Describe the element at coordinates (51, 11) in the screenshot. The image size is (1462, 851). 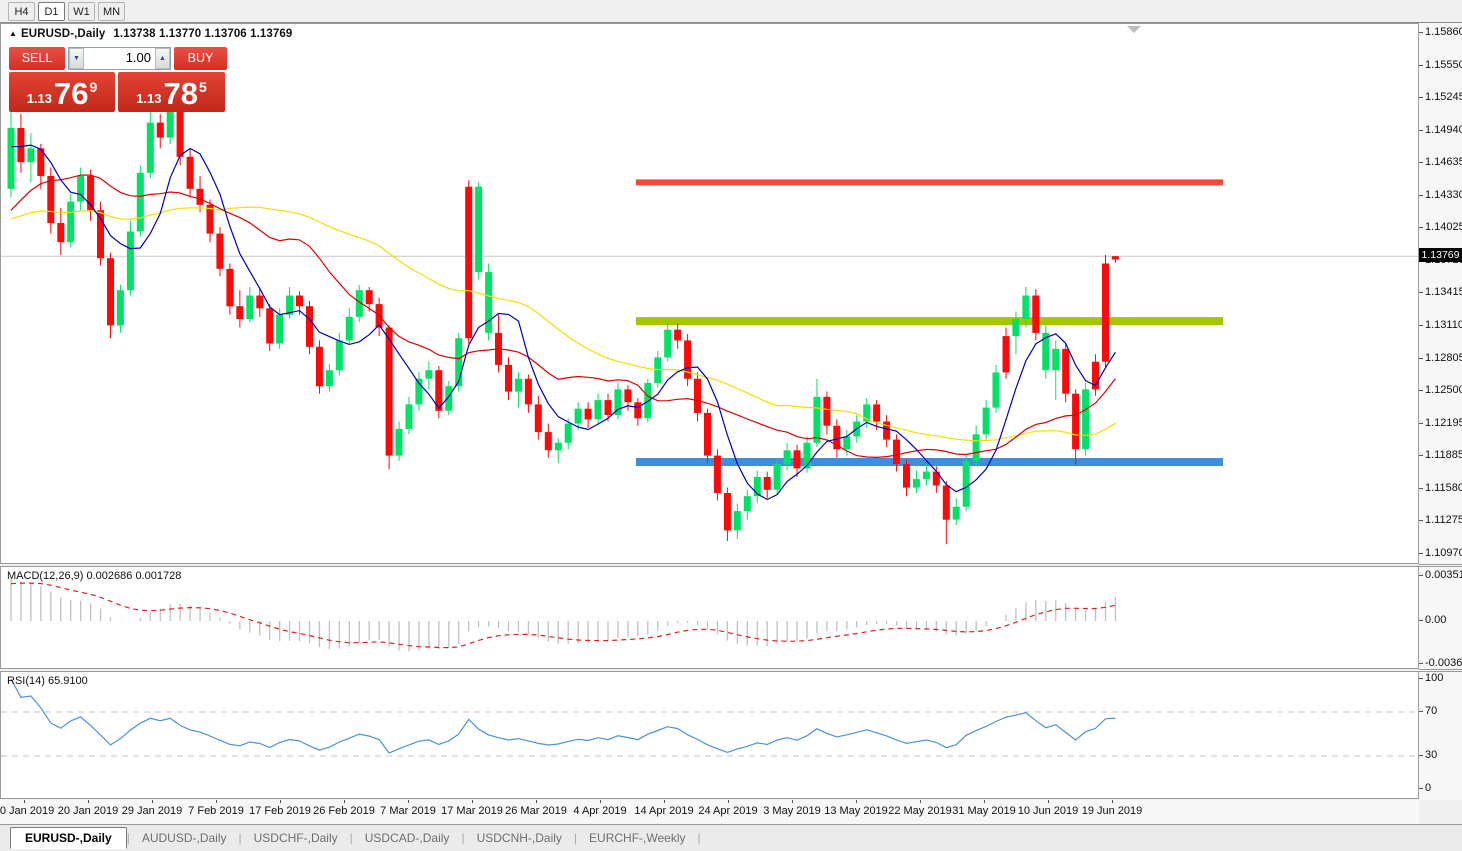
I see `timeframe-button-d1: D1` at that location.